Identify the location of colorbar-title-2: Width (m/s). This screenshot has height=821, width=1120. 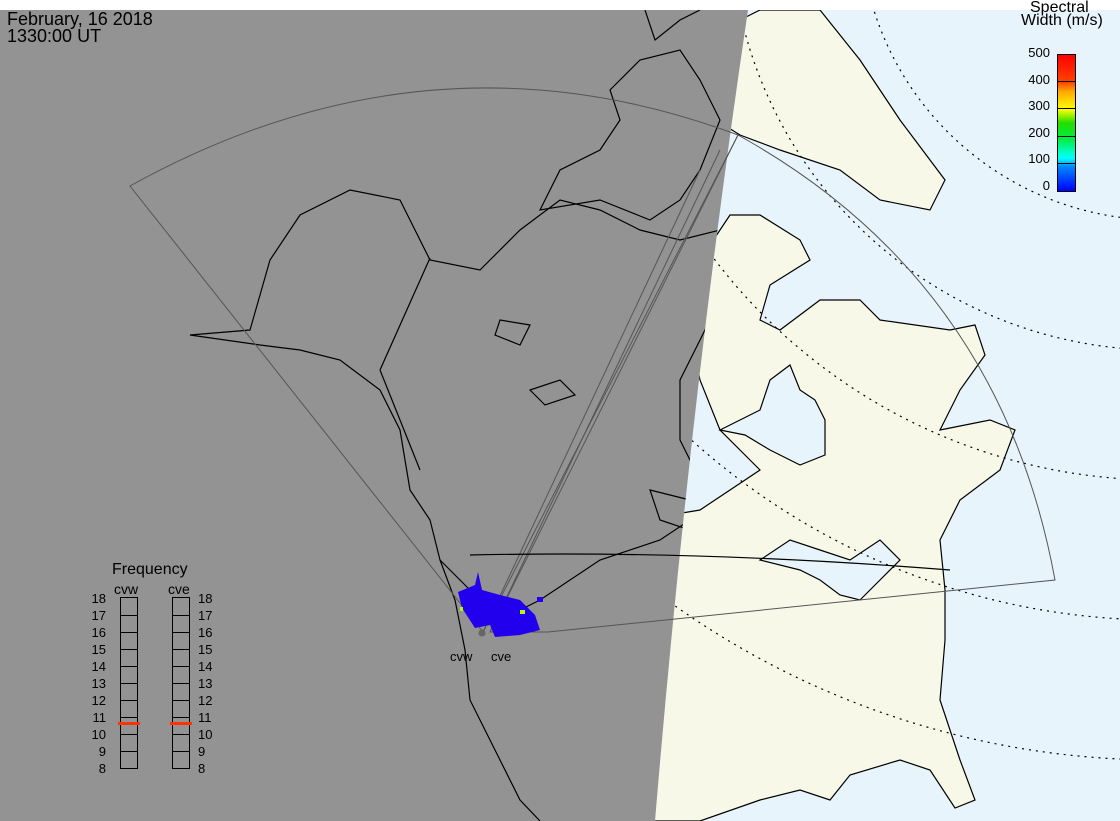
(1062, 20).